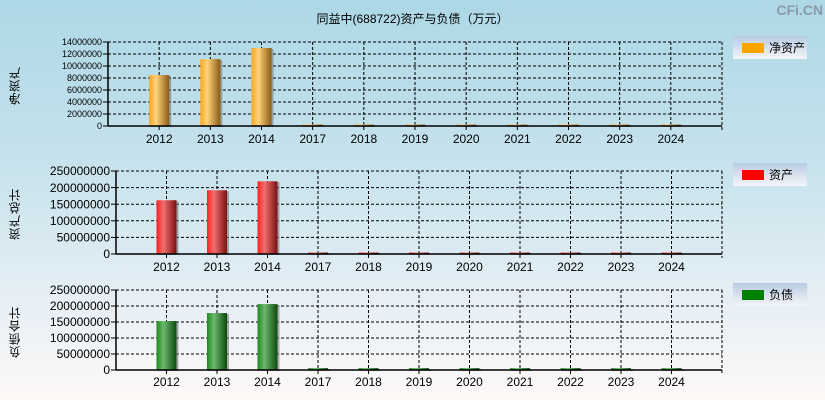 This screenshot has height=400, width=825. I want to click on y-tick-label: 4000000, so click(84, 102).